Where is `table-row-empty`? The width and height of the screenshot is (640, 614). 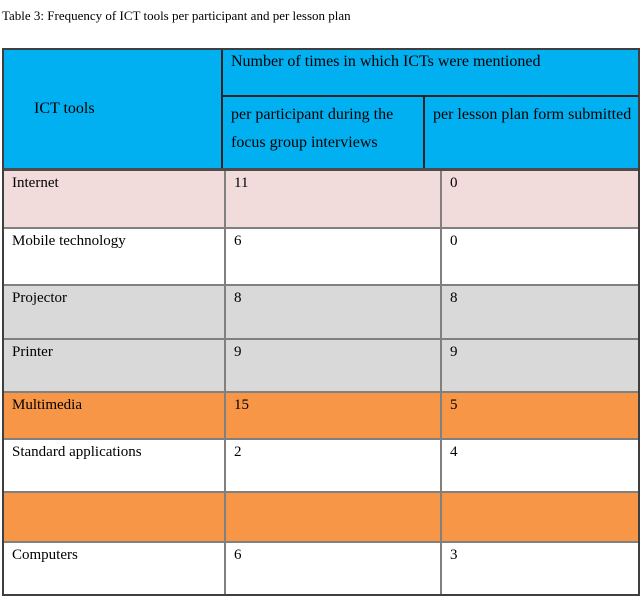
table-row-empty is located at coordinates (321, 518).